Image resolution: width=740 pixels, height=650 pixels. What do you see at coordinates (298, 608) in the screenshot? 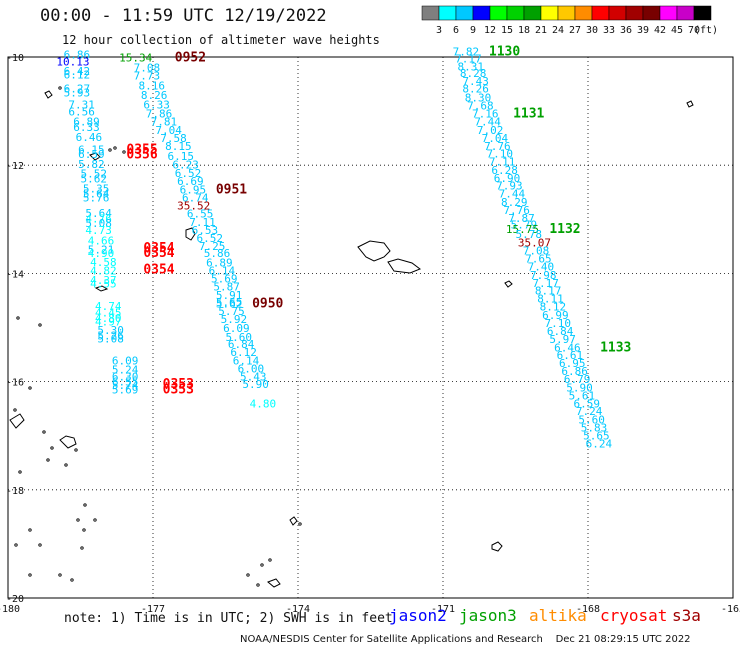
I see `lon-tick-label: -174` at bounding box center [298, 608].